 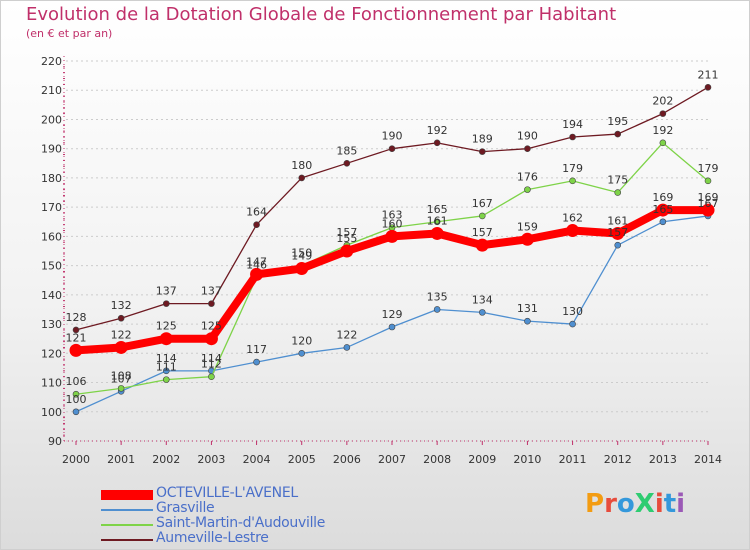 I want to click on y-tick-label: 160, so click(x=51, y=236).